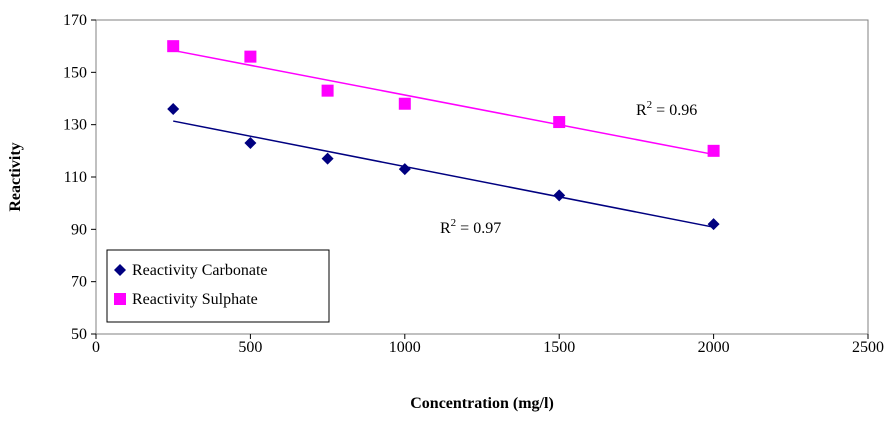 This screenshot has height=424, width=893. I want to click on y-tick-label: 90, so click(79, 229).